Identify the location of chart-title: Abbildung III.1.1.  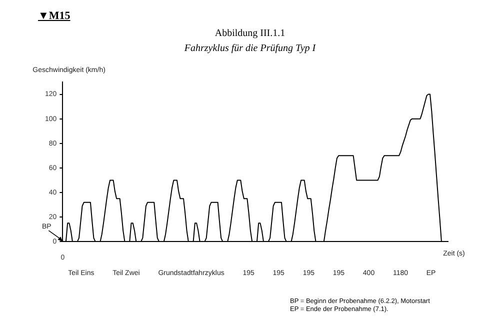
(250, 33).